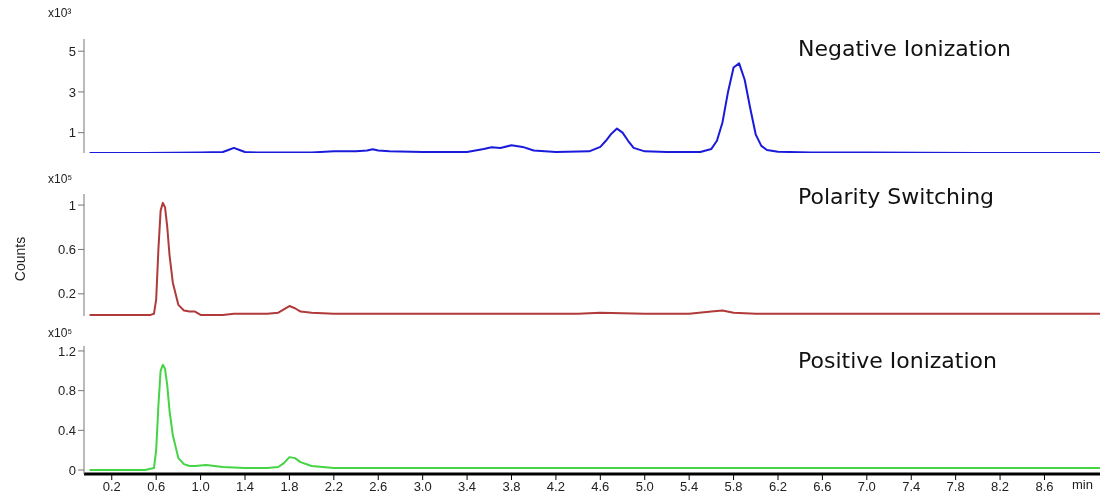 The height and width of the screenshot is (495, 1100). Describe the element at coordinates (66, 391) in the screenshot. I see `y-tick-label: 0.8` at that location.